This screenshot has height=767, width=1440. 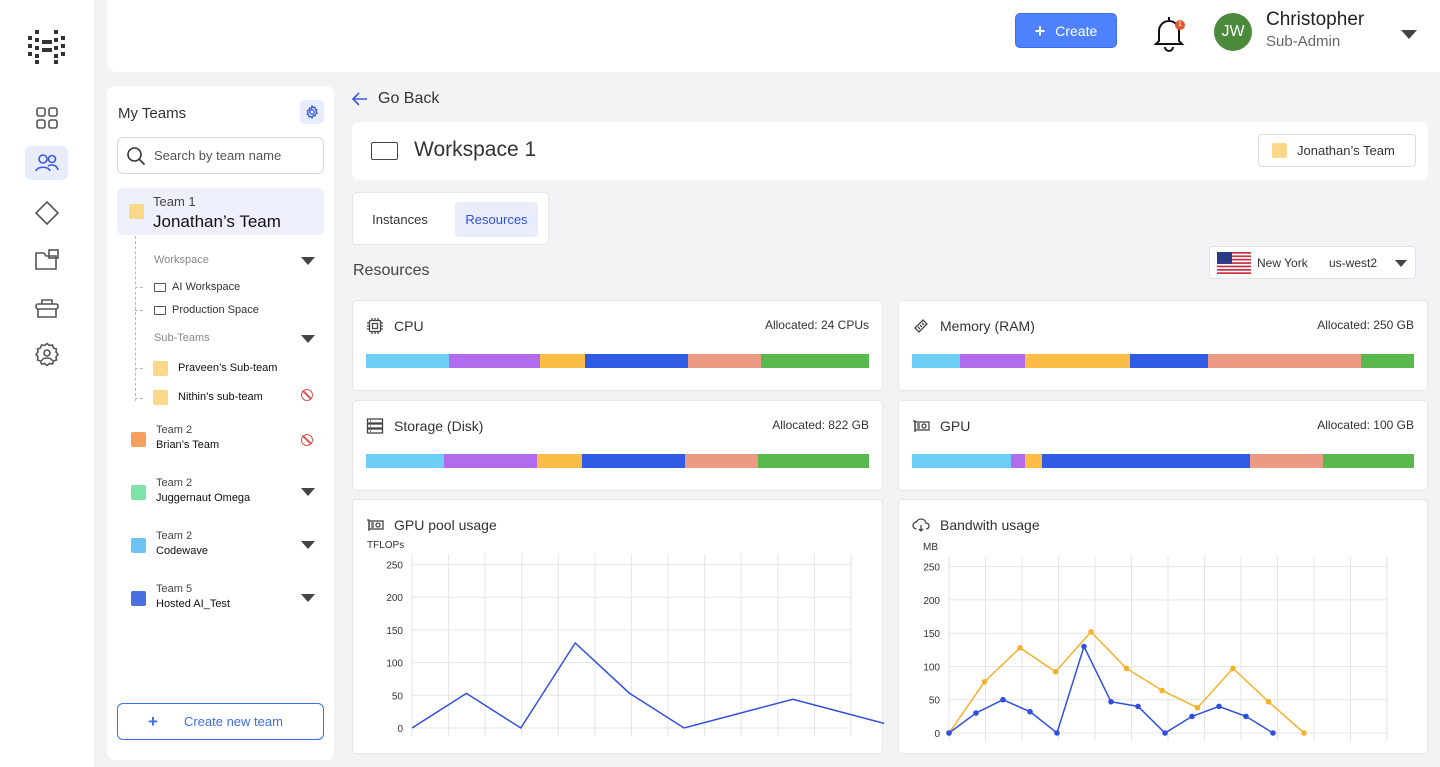 What do you see at coordinates (1353, 263) in the screenshot?
I see `region-zone: us-west2` at bounding box center [1353, 263].